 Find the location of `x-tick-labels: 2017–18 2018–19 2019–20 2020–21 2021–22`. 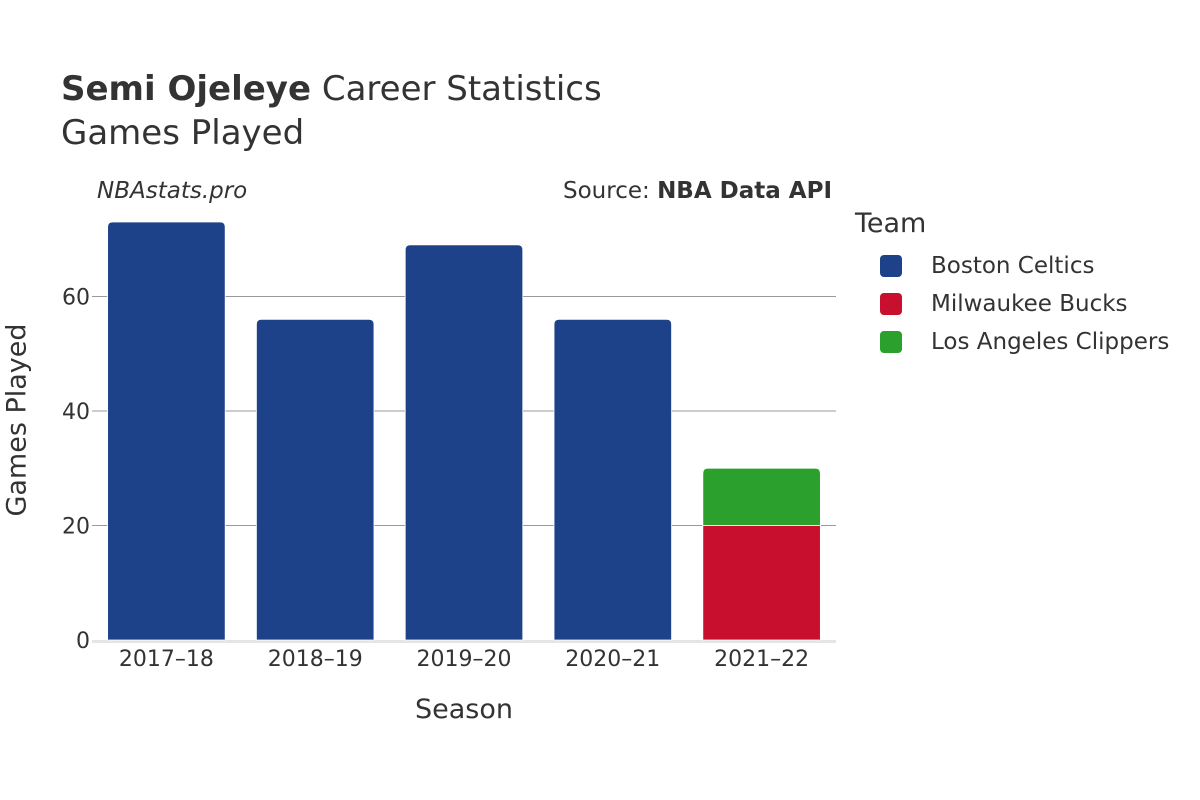

x-tick-labels: 2017–18 2018–19 2019–20 2020–21 2021–22 is located at coordinates (464, 659).